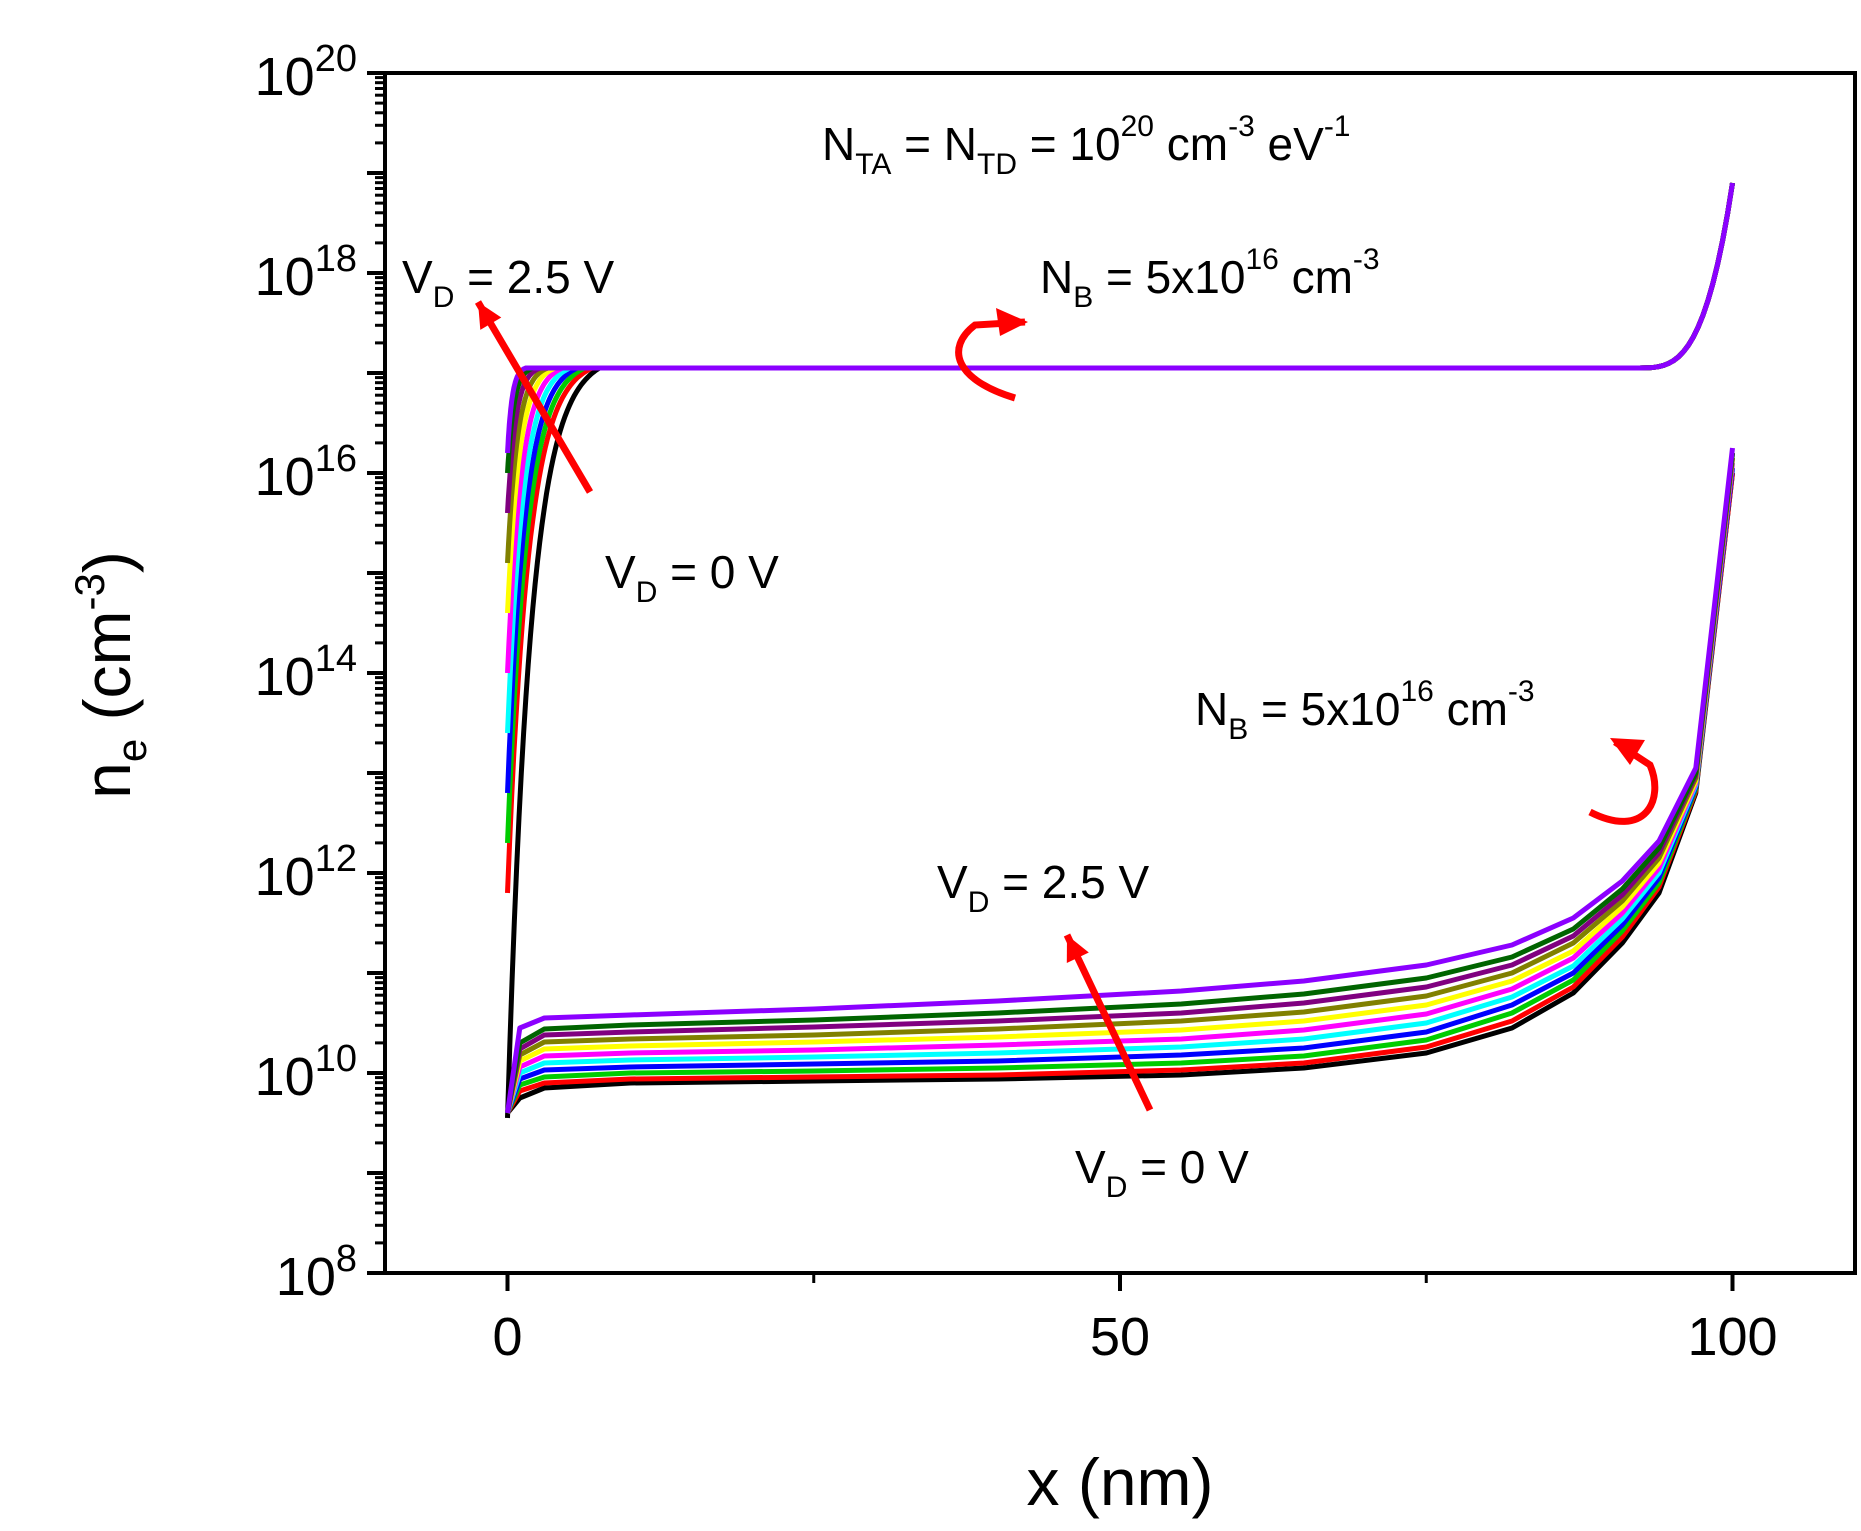 The width and height of the screenshot is (1861, 1531). What do you see at coordinates (990, 360) in the screenshot?
I see `upper-nb-pointer` at bounding box center [990, 360].